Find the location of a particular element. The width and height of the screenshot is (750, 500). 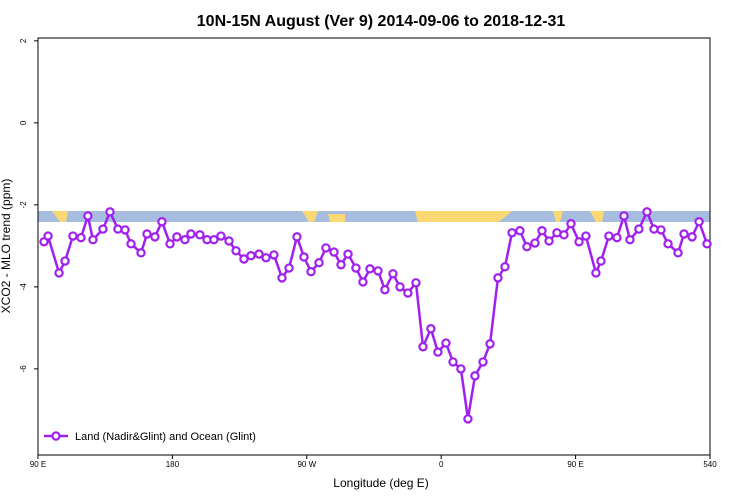

y-tick-label: -4 is located at coordinates (23, 287).